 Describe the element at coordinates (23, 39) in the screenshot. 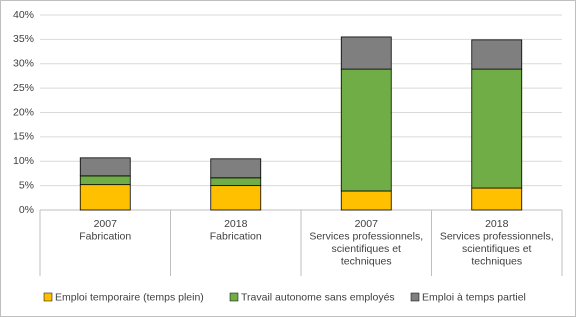

I see `y-tick-label: 35%` at that location.